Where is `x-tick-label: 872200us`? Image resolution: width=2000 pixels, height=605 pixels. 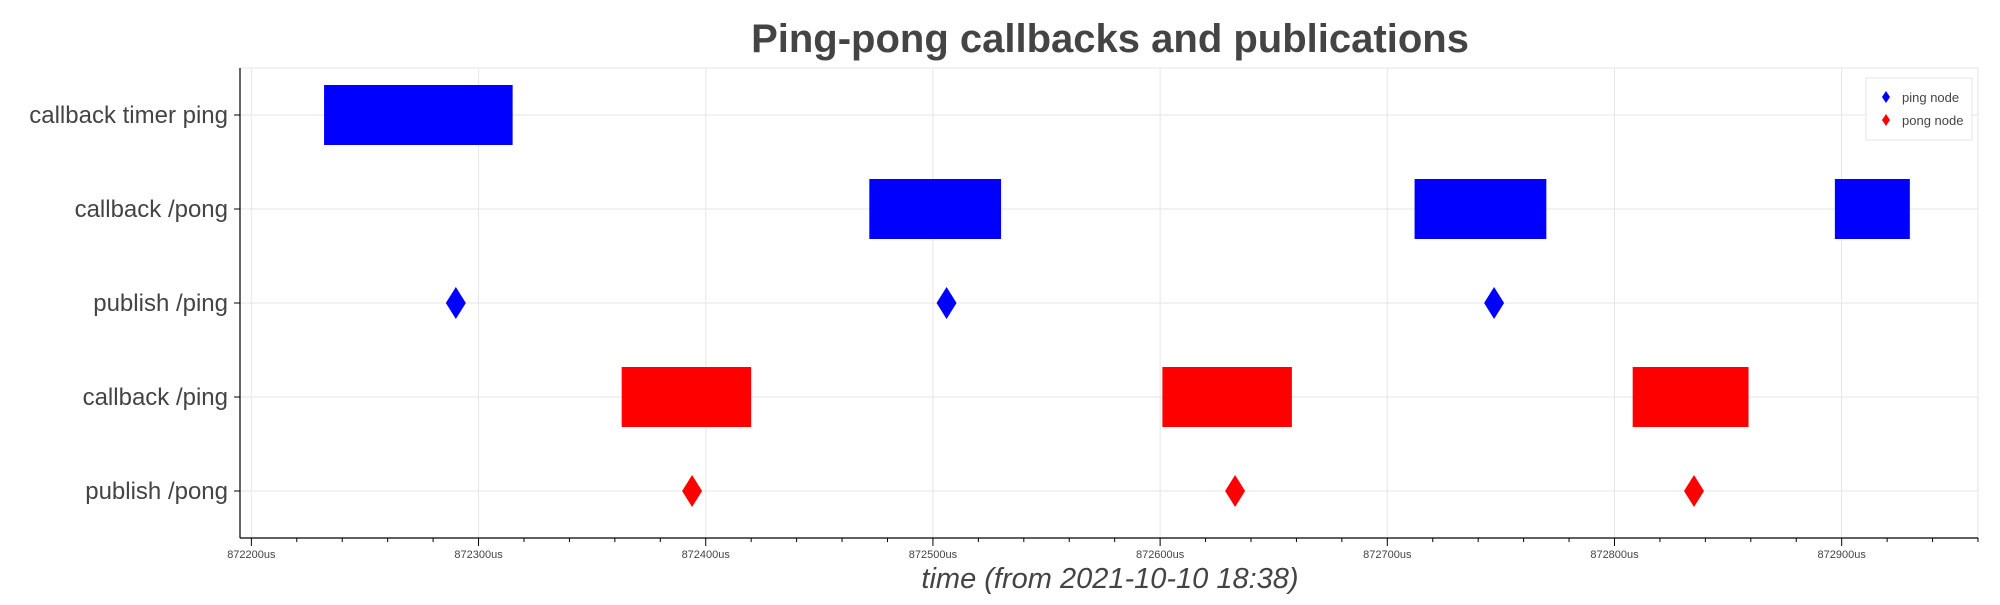 x-tick-label: 872200us is located at coordinates (251, 555).